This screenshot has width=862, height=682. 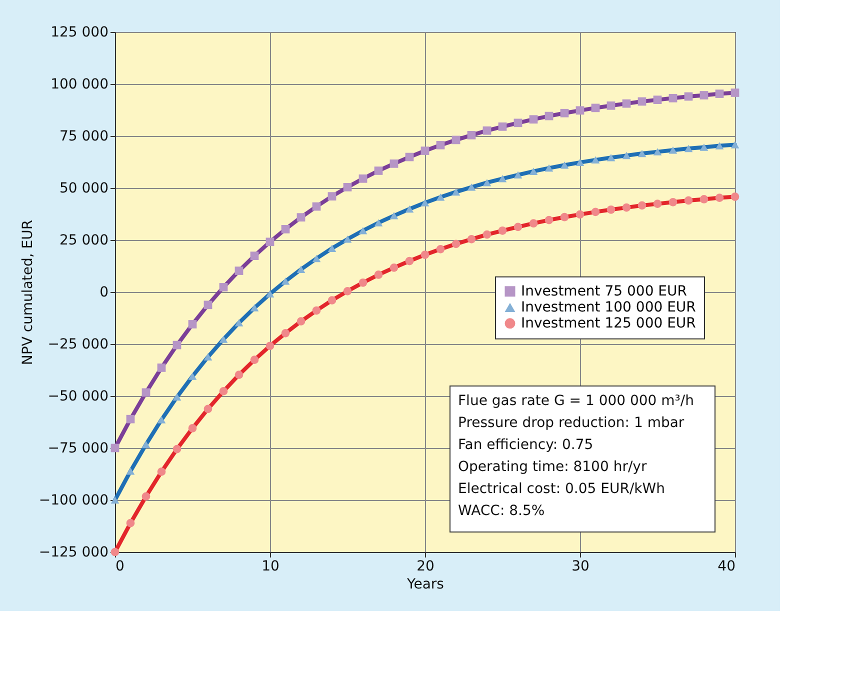 What do you see at coordinates (552, 467) in the screenshot?
I see `annotation: Operating time: 8100 hr/yr` at bounding box center [552, 467].